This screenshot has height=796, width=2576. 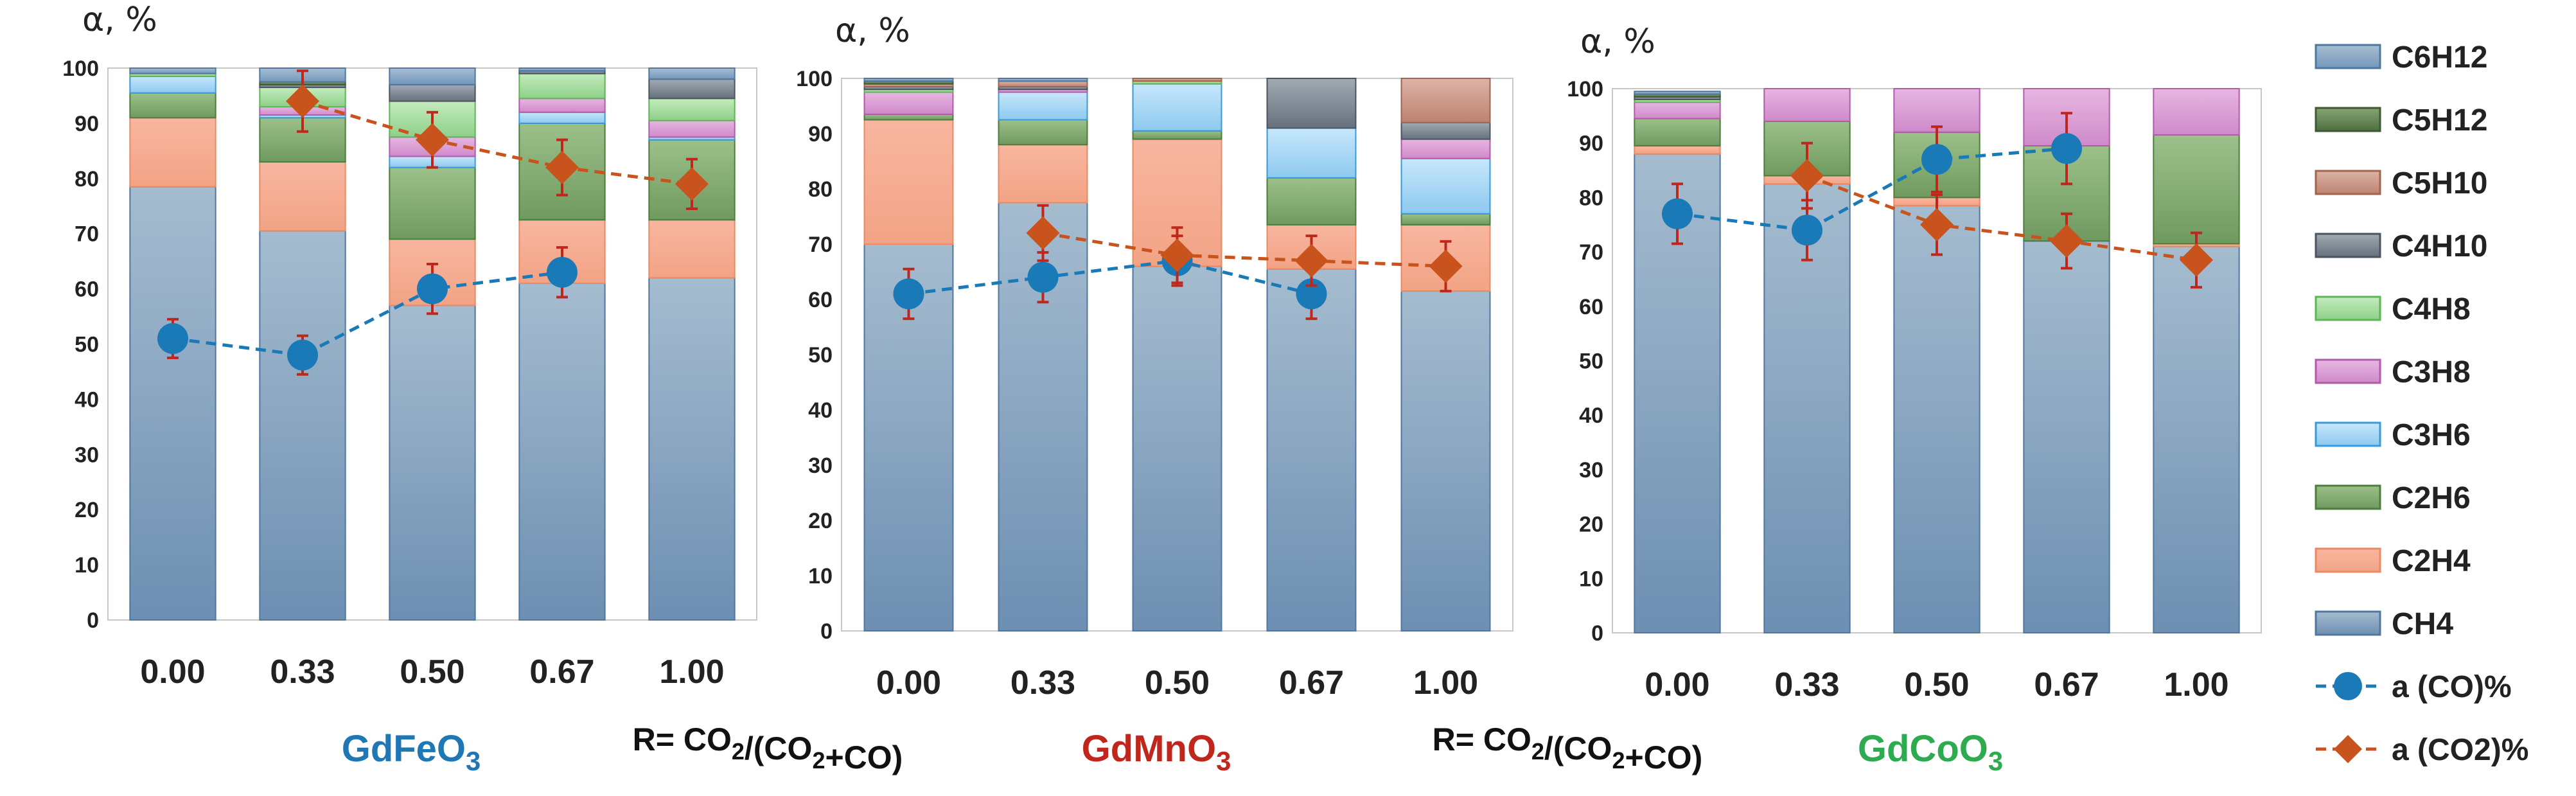 What do you see at coordinates (1585, 90) in the screenshot?
I see `y-tick-label: 100` at bounding box center [1585, 90].